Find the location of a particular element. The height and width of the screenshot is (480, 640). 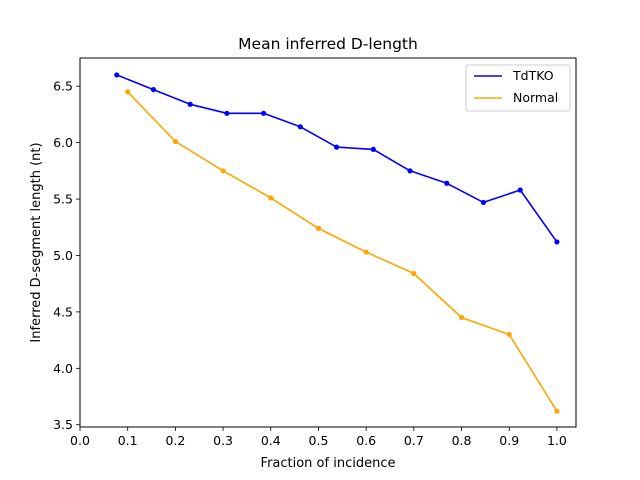

x-tick-label: 0.9 is located at coordinates (509, 440).